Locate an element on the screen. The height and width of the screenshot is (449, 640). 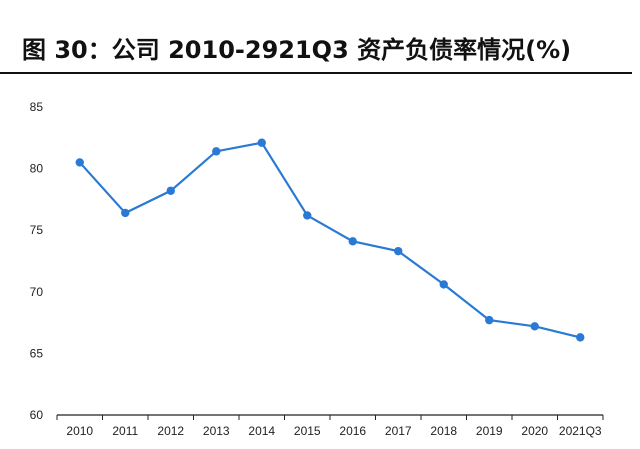
x-tick-label: 2018 is located at coordinates (443, 431).